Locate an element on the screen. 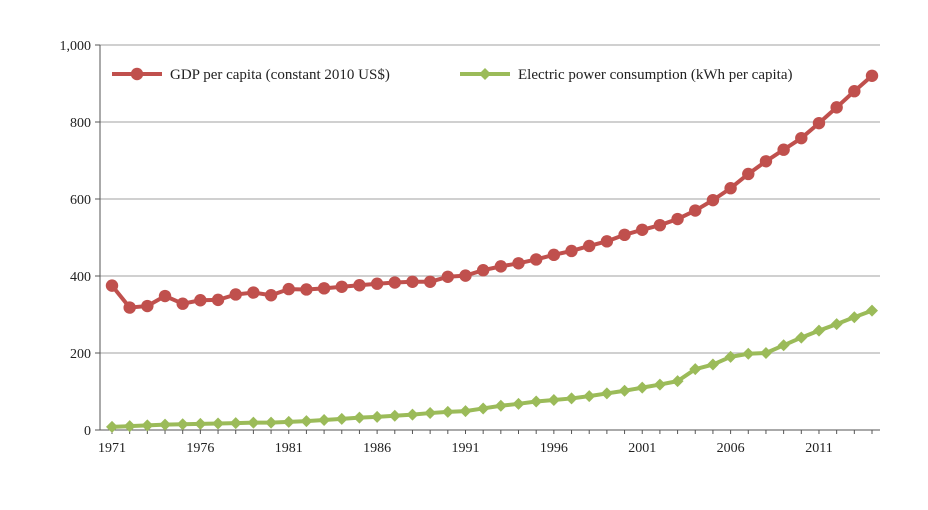 Image resolution: width=928 pixels, height=510 pixels. x-tick-label: 1971 is located at coordinates (112, 448).